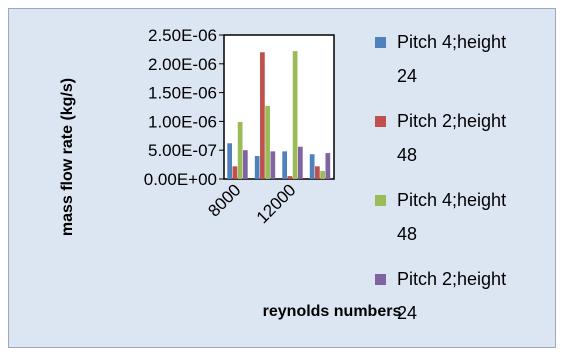  What do you see at coordinates (451, 138) in the screenshot?
I see `legend-label: Pitch 2;height 48` at bounding box center [451, 138].